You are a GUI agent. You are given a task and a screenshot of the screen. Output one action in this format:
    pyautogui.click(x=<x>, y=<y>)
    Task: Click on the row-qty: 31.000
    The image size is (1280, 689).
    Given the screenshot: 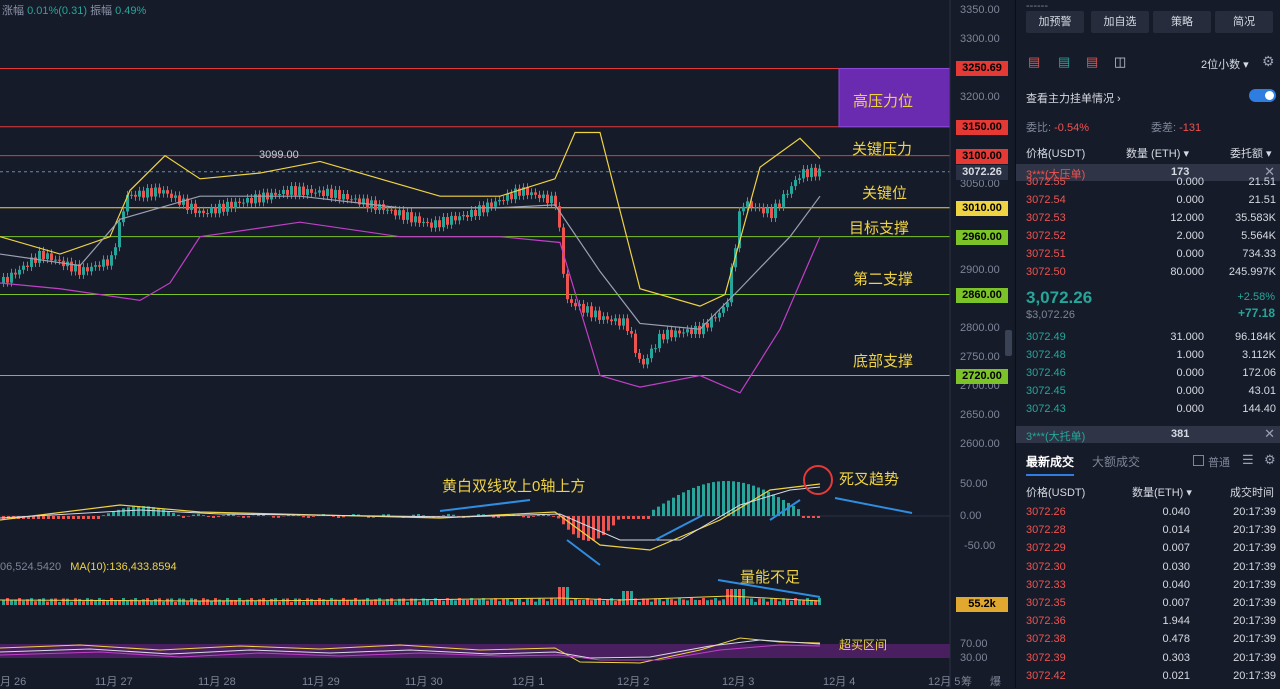 What is the action you would take?
    pyautogui.click(x=1187, y=337)
    